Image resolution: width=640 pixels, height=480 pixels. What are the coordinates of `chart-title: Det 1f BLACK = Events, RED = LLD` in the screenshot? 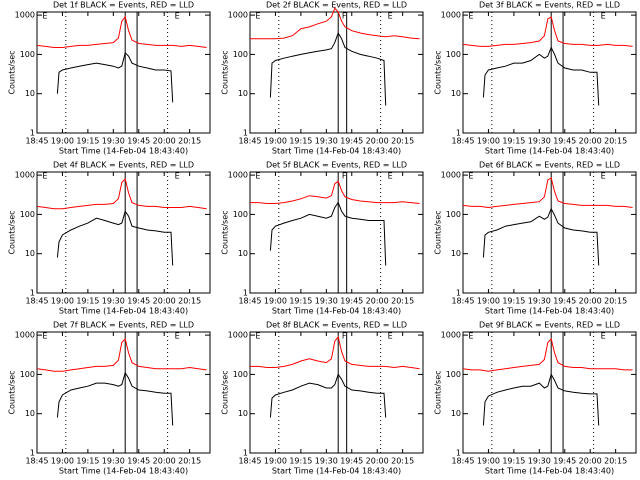 It's located at (123, 5).